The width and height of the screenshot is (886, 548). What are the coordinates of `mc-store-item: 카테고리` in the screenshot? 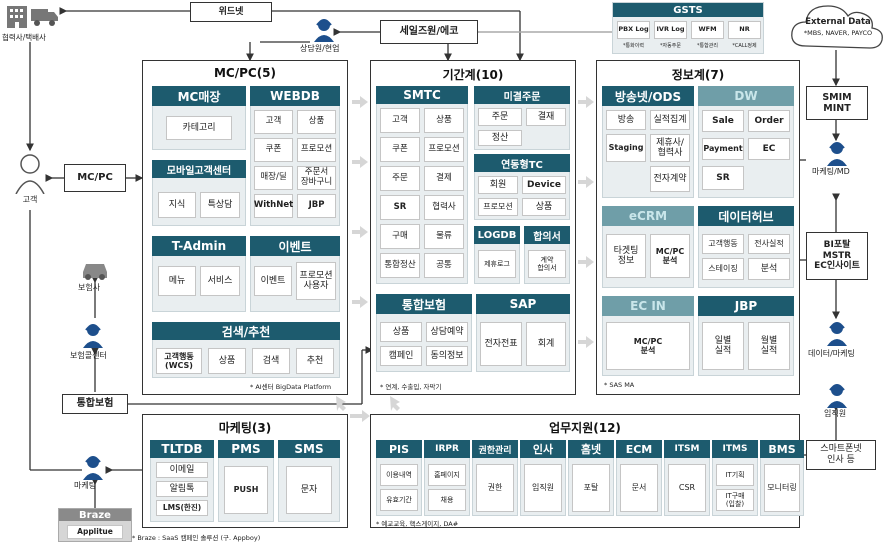 It's located at (199, 128).